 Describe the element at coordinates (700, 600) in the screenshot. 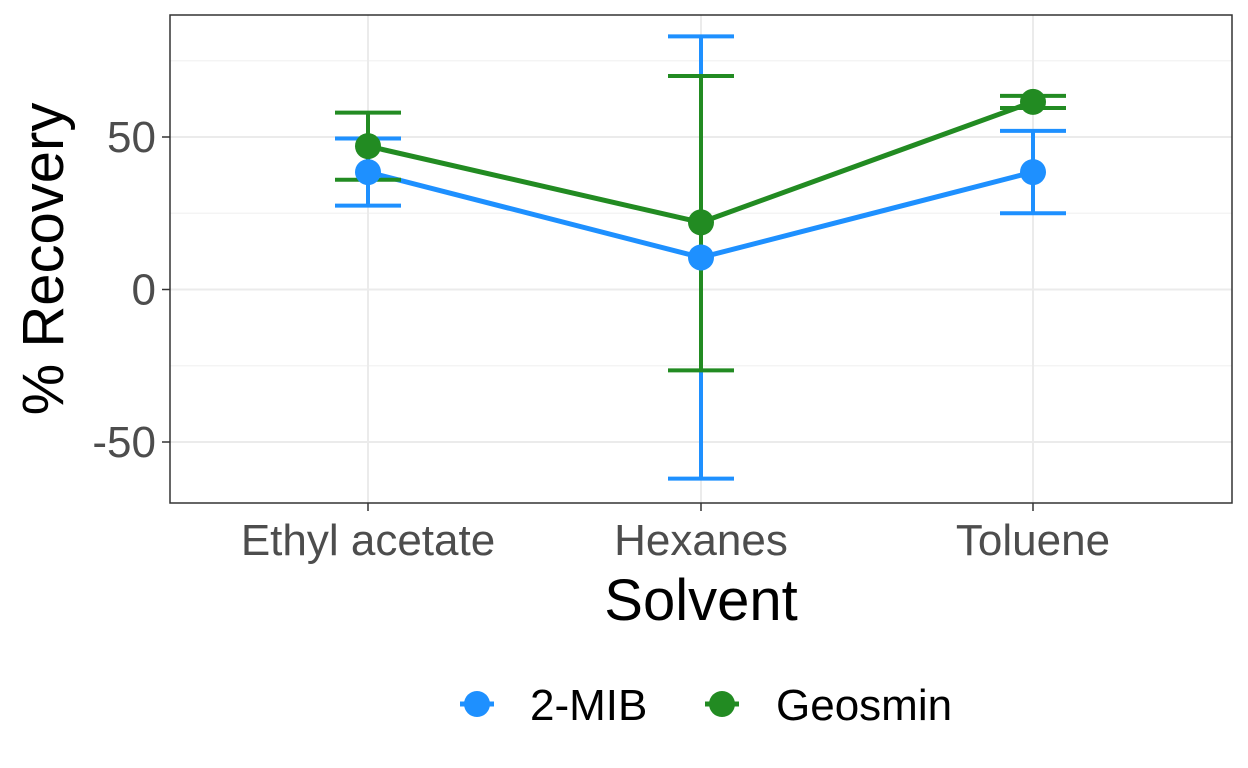

I see `x-axis-title: Solvent` at that location.